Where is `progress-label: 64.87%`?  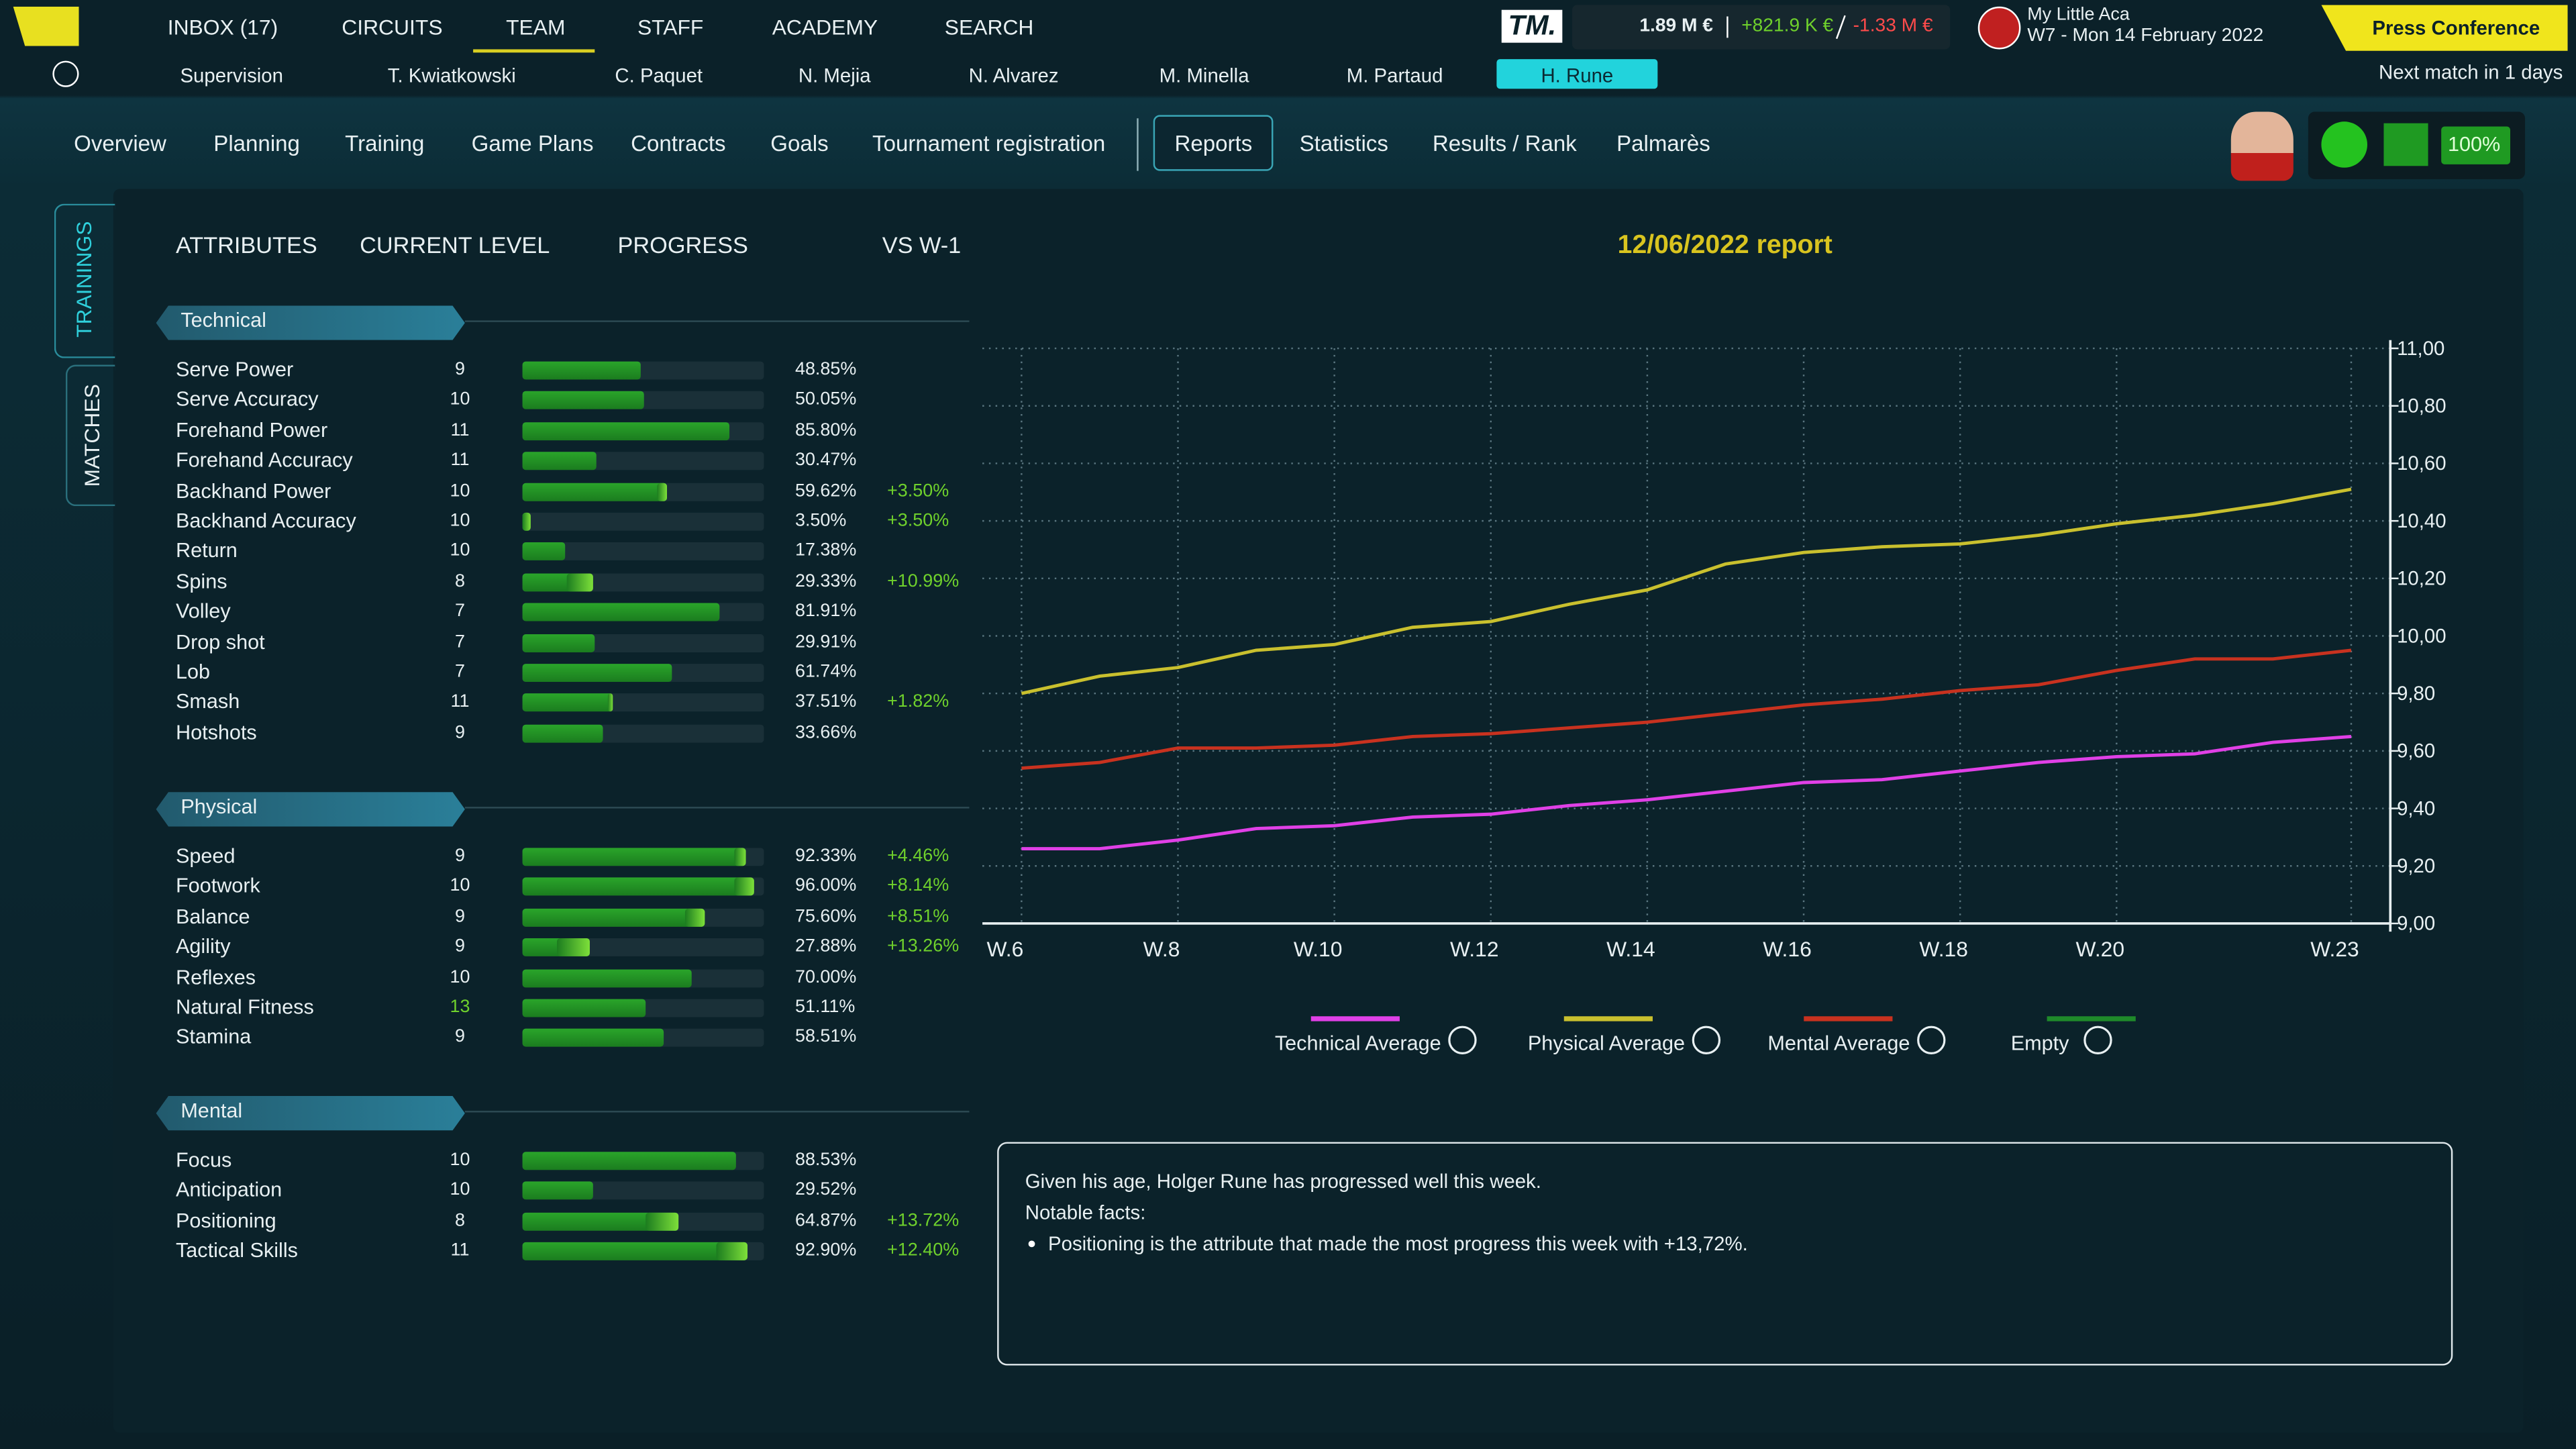
progress-label: 64.87% is located at coordinates (825, 1220).